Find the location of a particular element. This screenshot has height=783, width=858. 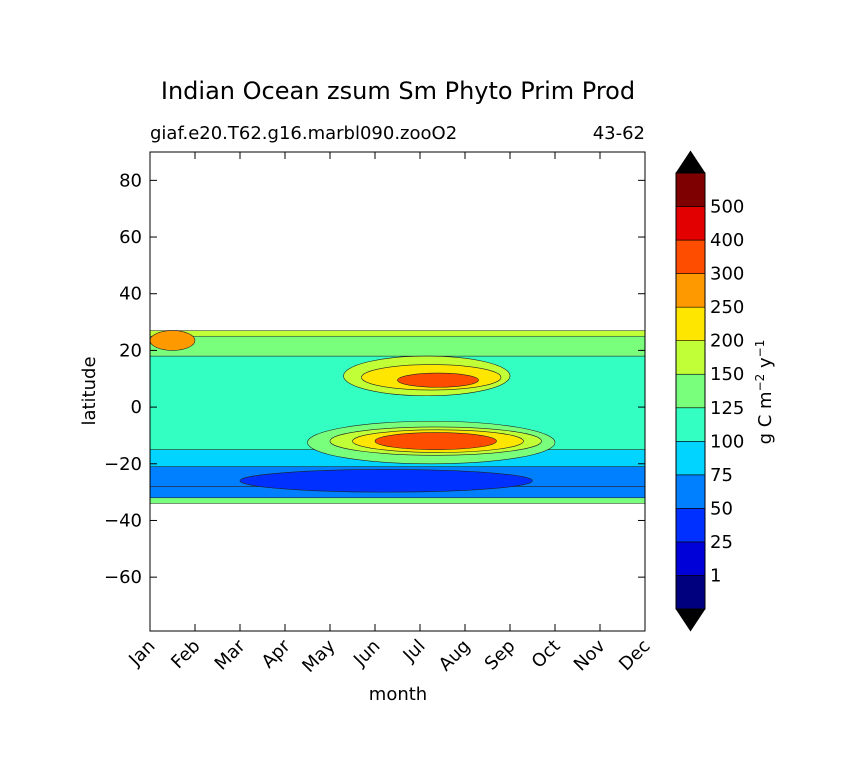

chart-subtitle-right: 43-62 is located at coordinates (619, 133).